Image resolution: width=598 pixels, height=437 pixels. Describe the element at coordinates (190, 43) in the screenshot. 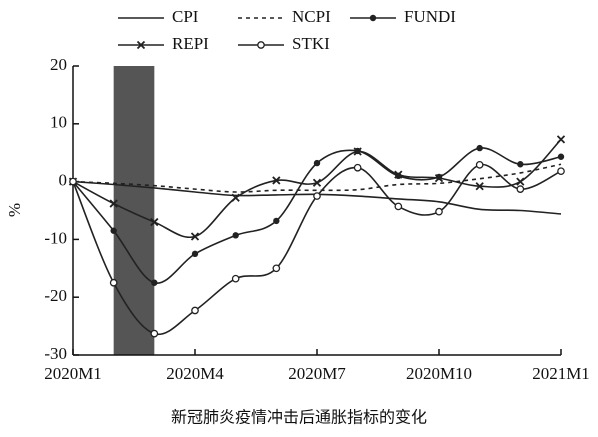

I see `legend-label: REPI` at that location.